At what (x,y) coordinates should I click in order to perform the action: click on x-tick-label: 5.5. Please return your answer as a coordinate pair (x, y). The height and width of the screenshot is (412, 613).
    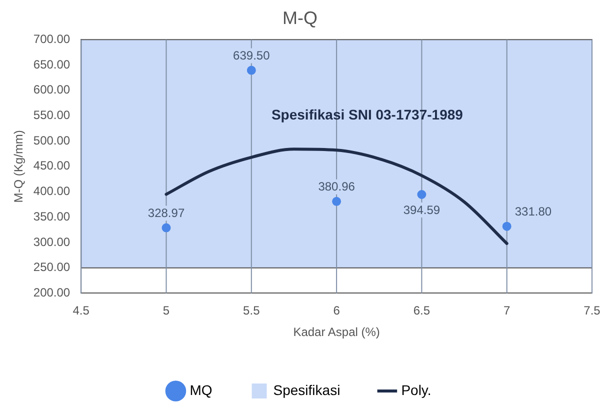
    Looking at the image, I should click on (251, 311).